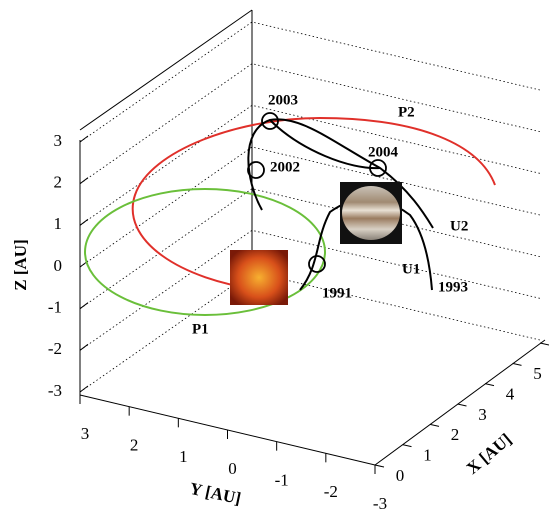  Describe the element at coordinates (537, 373) in the screenshot. I see `x-tick-label: 5` at that location.